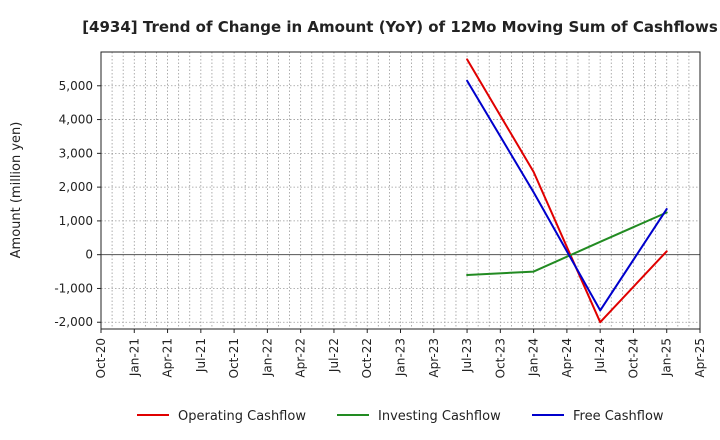 This screenshot has height=440, width=720. Describe the element at coordinates (76, 86) in the screenshot. I see `y-tick-label: 5,000` at that location.